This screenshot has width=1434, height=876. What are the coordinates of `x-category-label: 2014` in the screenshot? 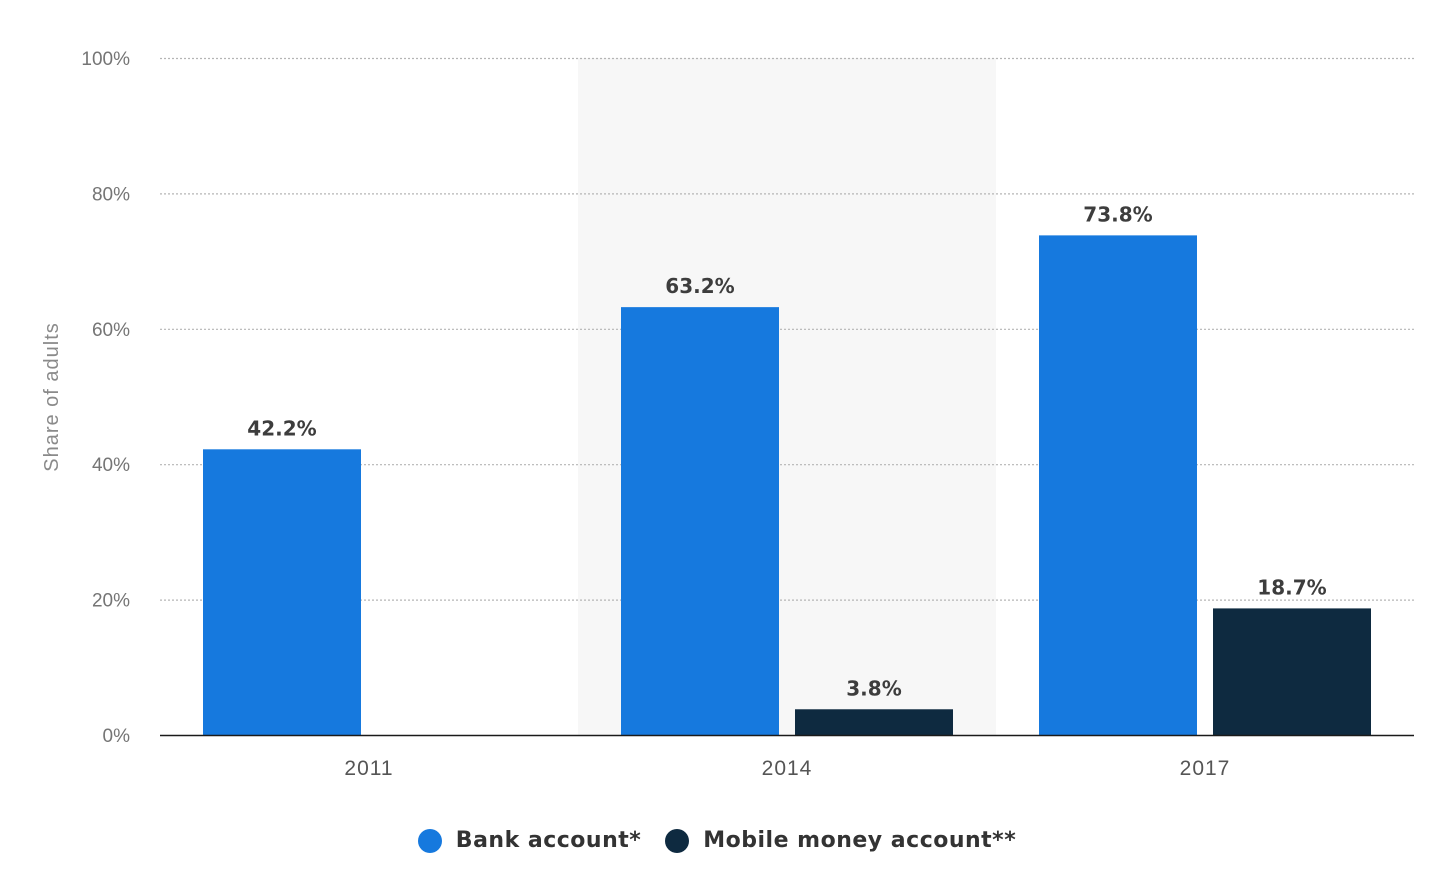 It's located at (787, 768).